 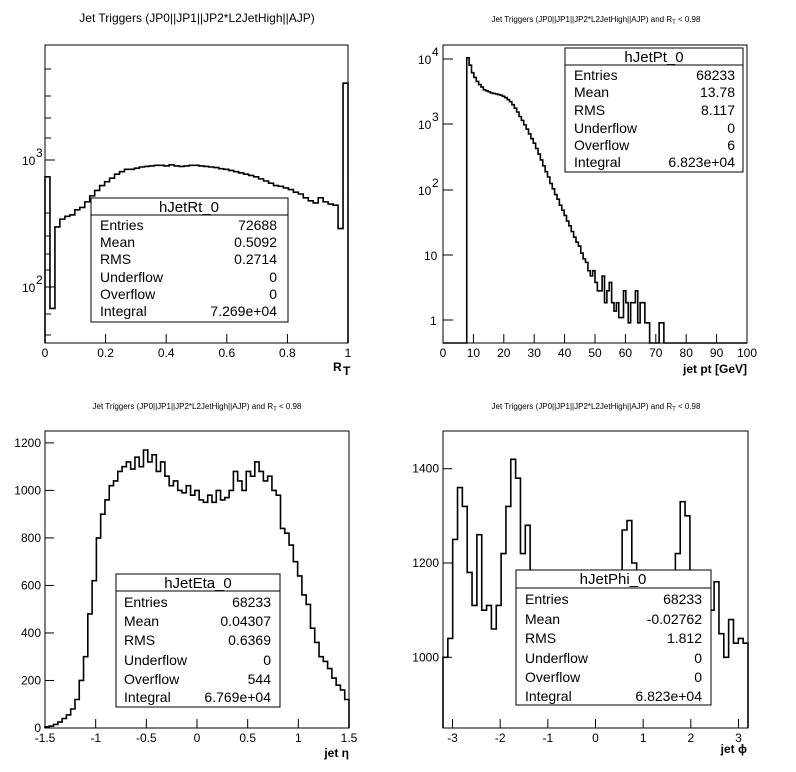 I want to click on panel2-stat-label: Integral, so click(x=597, y=162).